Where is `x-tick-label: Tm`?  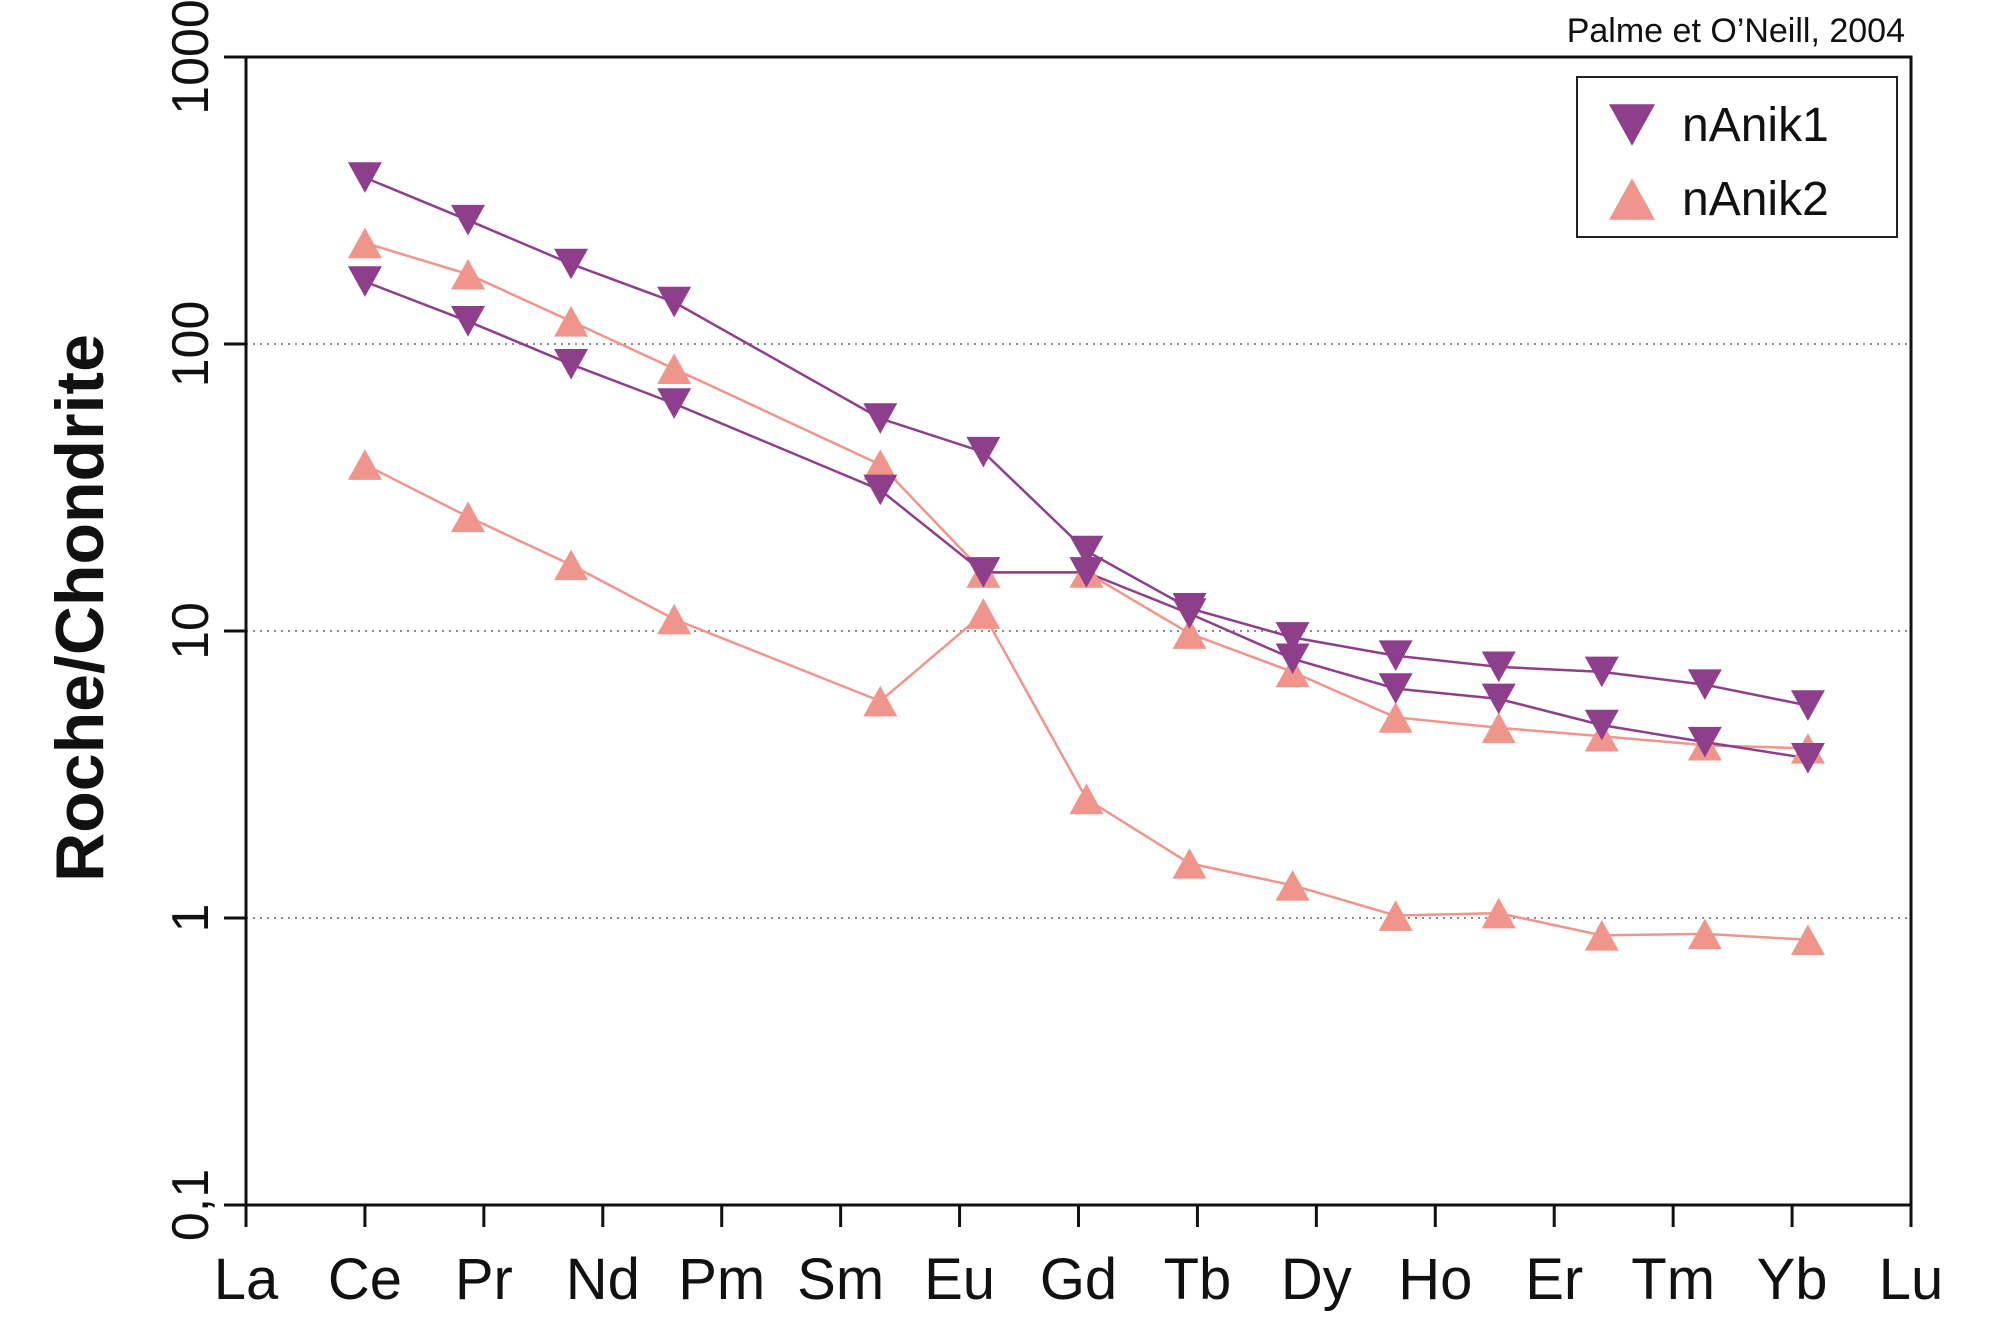 x-tick-label: Tm is located at coordinates (1673, 1279).